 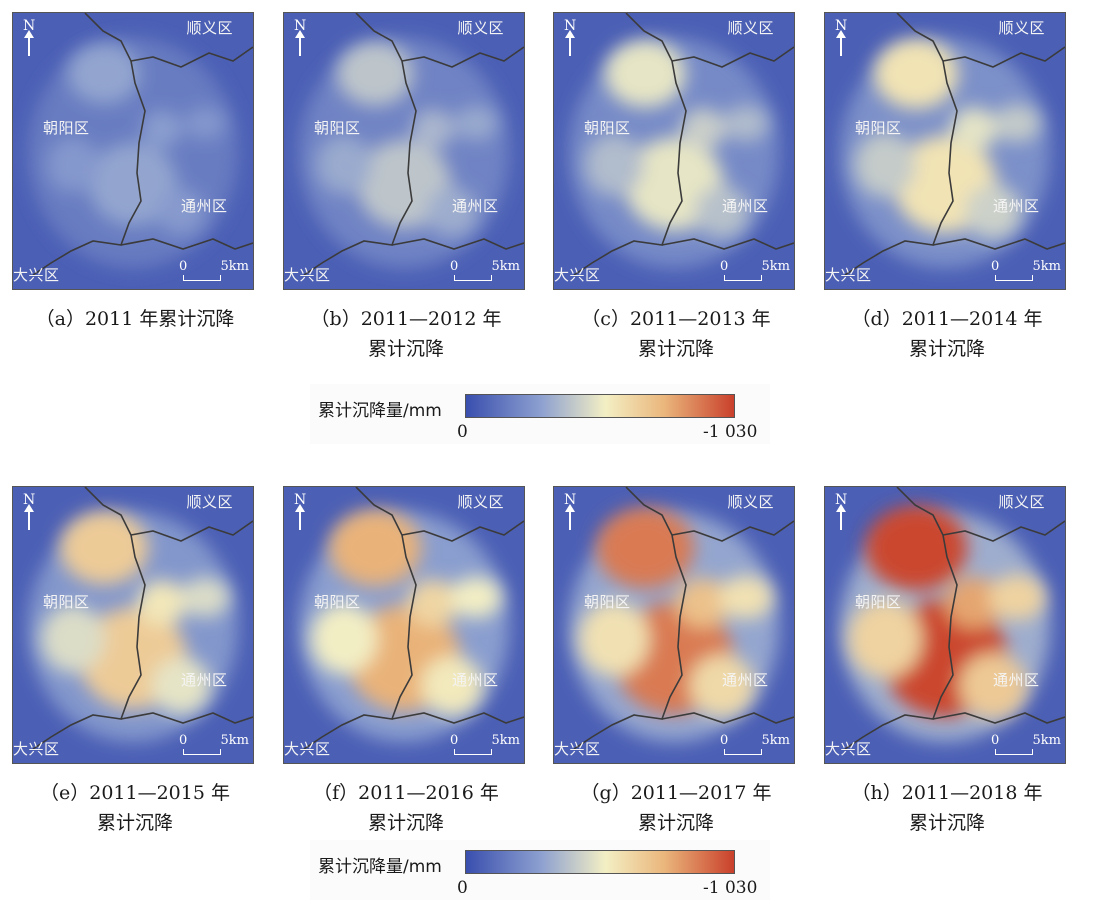 I want to click on panel-caption-line1: （c）2011—2013 年, so click(x=676, y=319).